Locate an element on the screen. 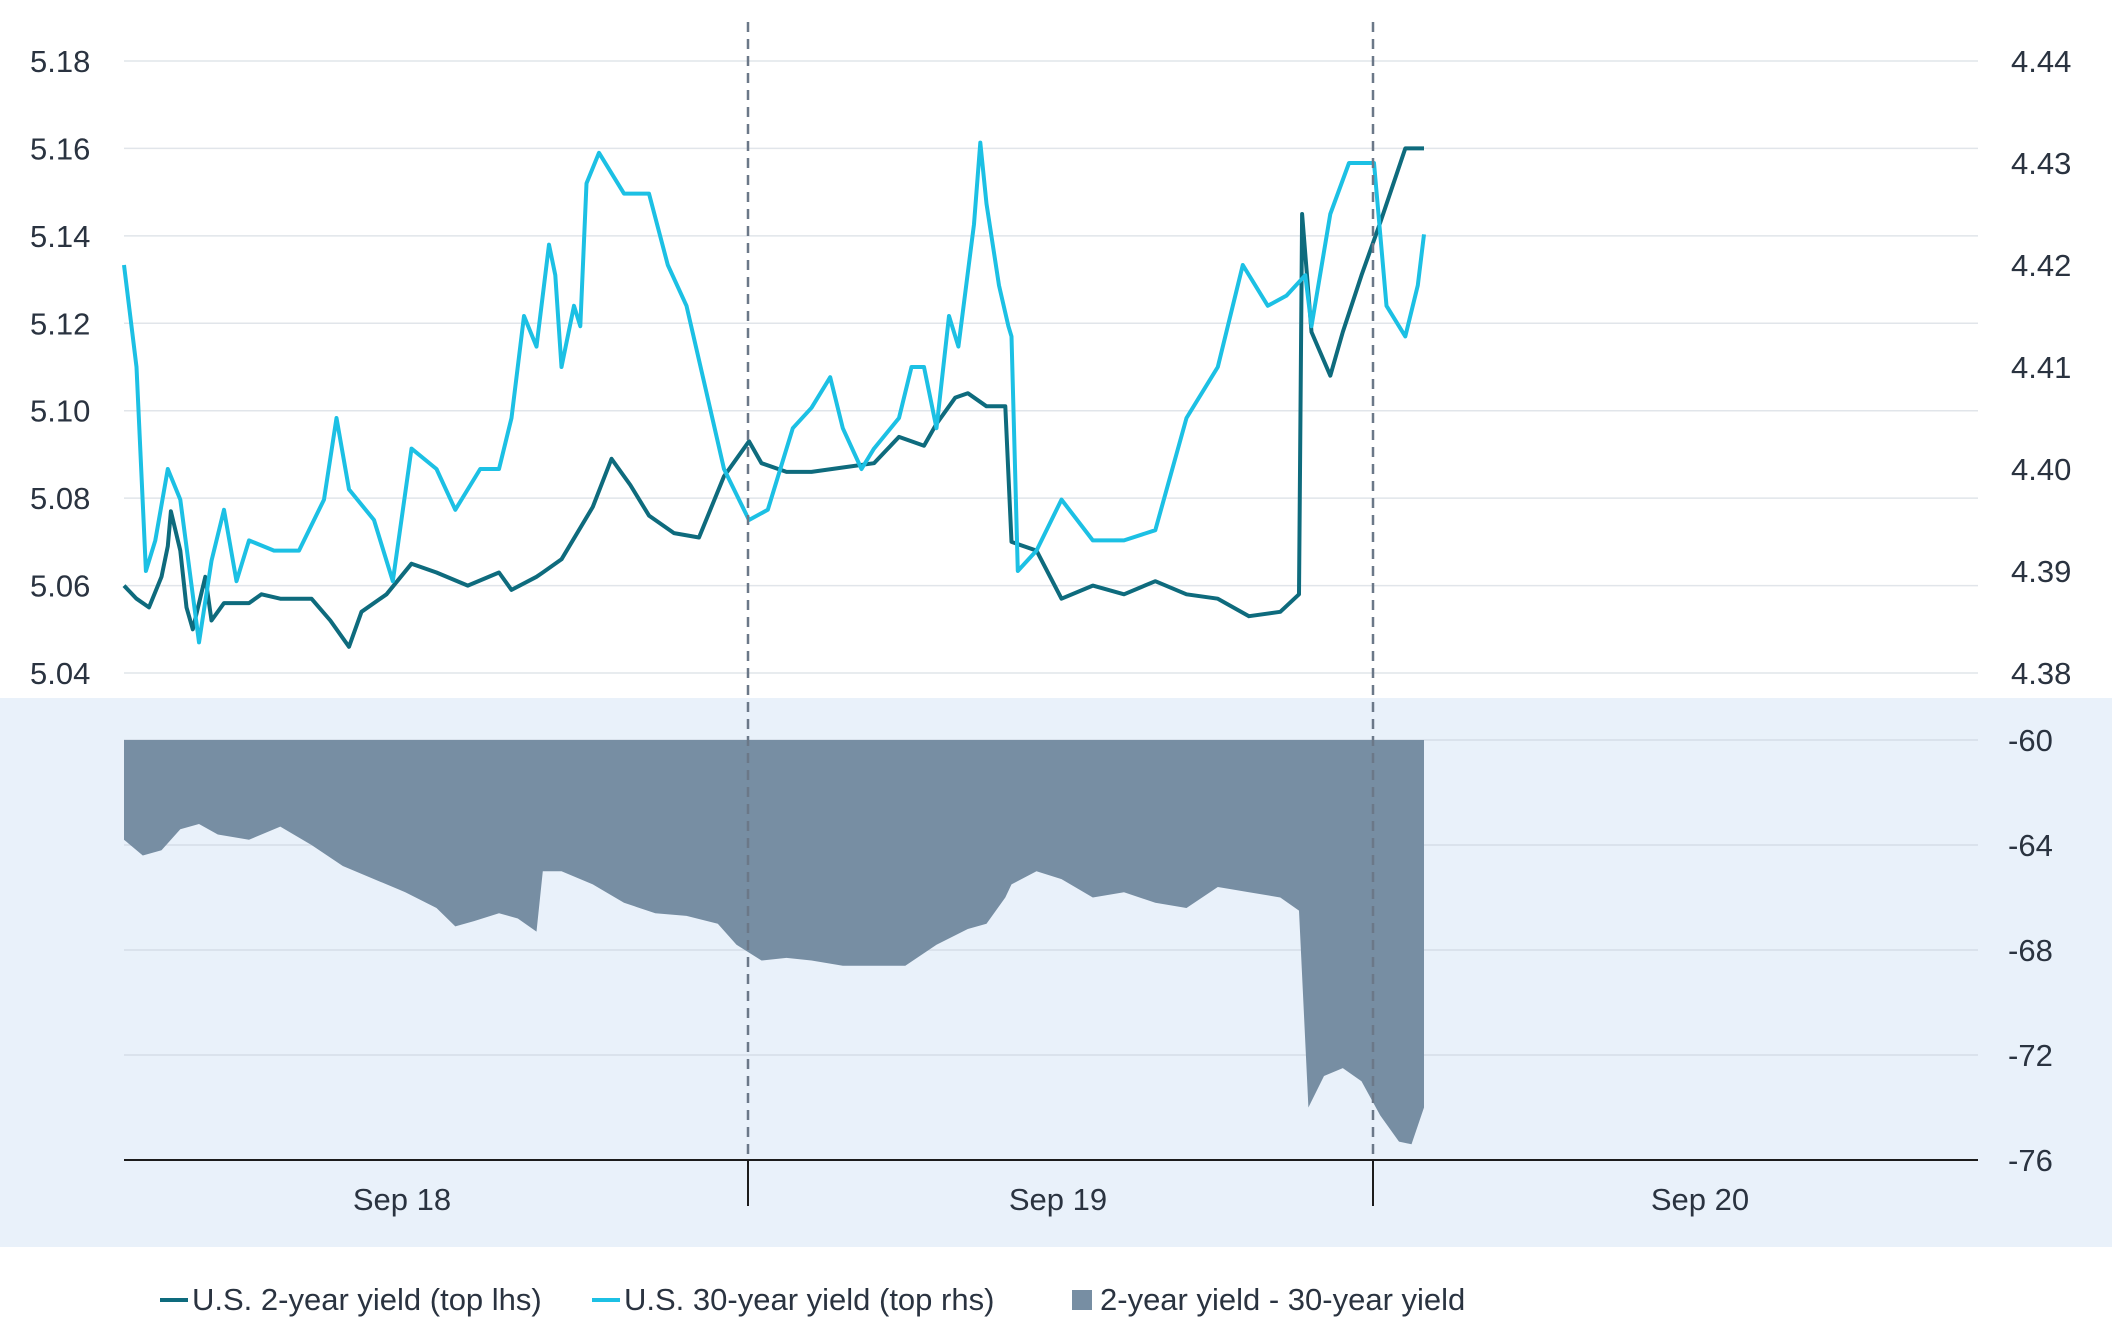  x-tick-label: Sep 18 is located at coordinates (402, 1199).